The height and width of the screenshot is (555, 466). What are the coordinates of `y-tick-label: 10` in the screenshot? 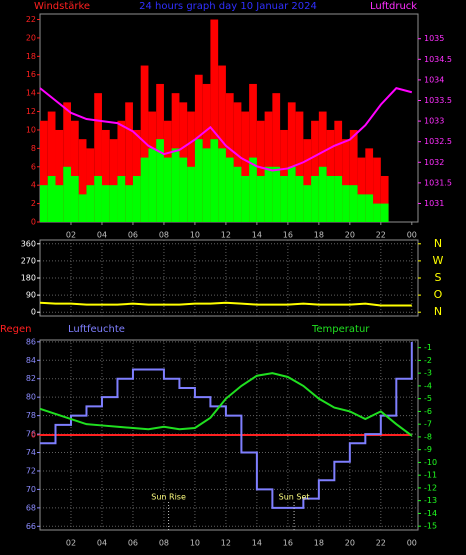 It's located at (31, 129).